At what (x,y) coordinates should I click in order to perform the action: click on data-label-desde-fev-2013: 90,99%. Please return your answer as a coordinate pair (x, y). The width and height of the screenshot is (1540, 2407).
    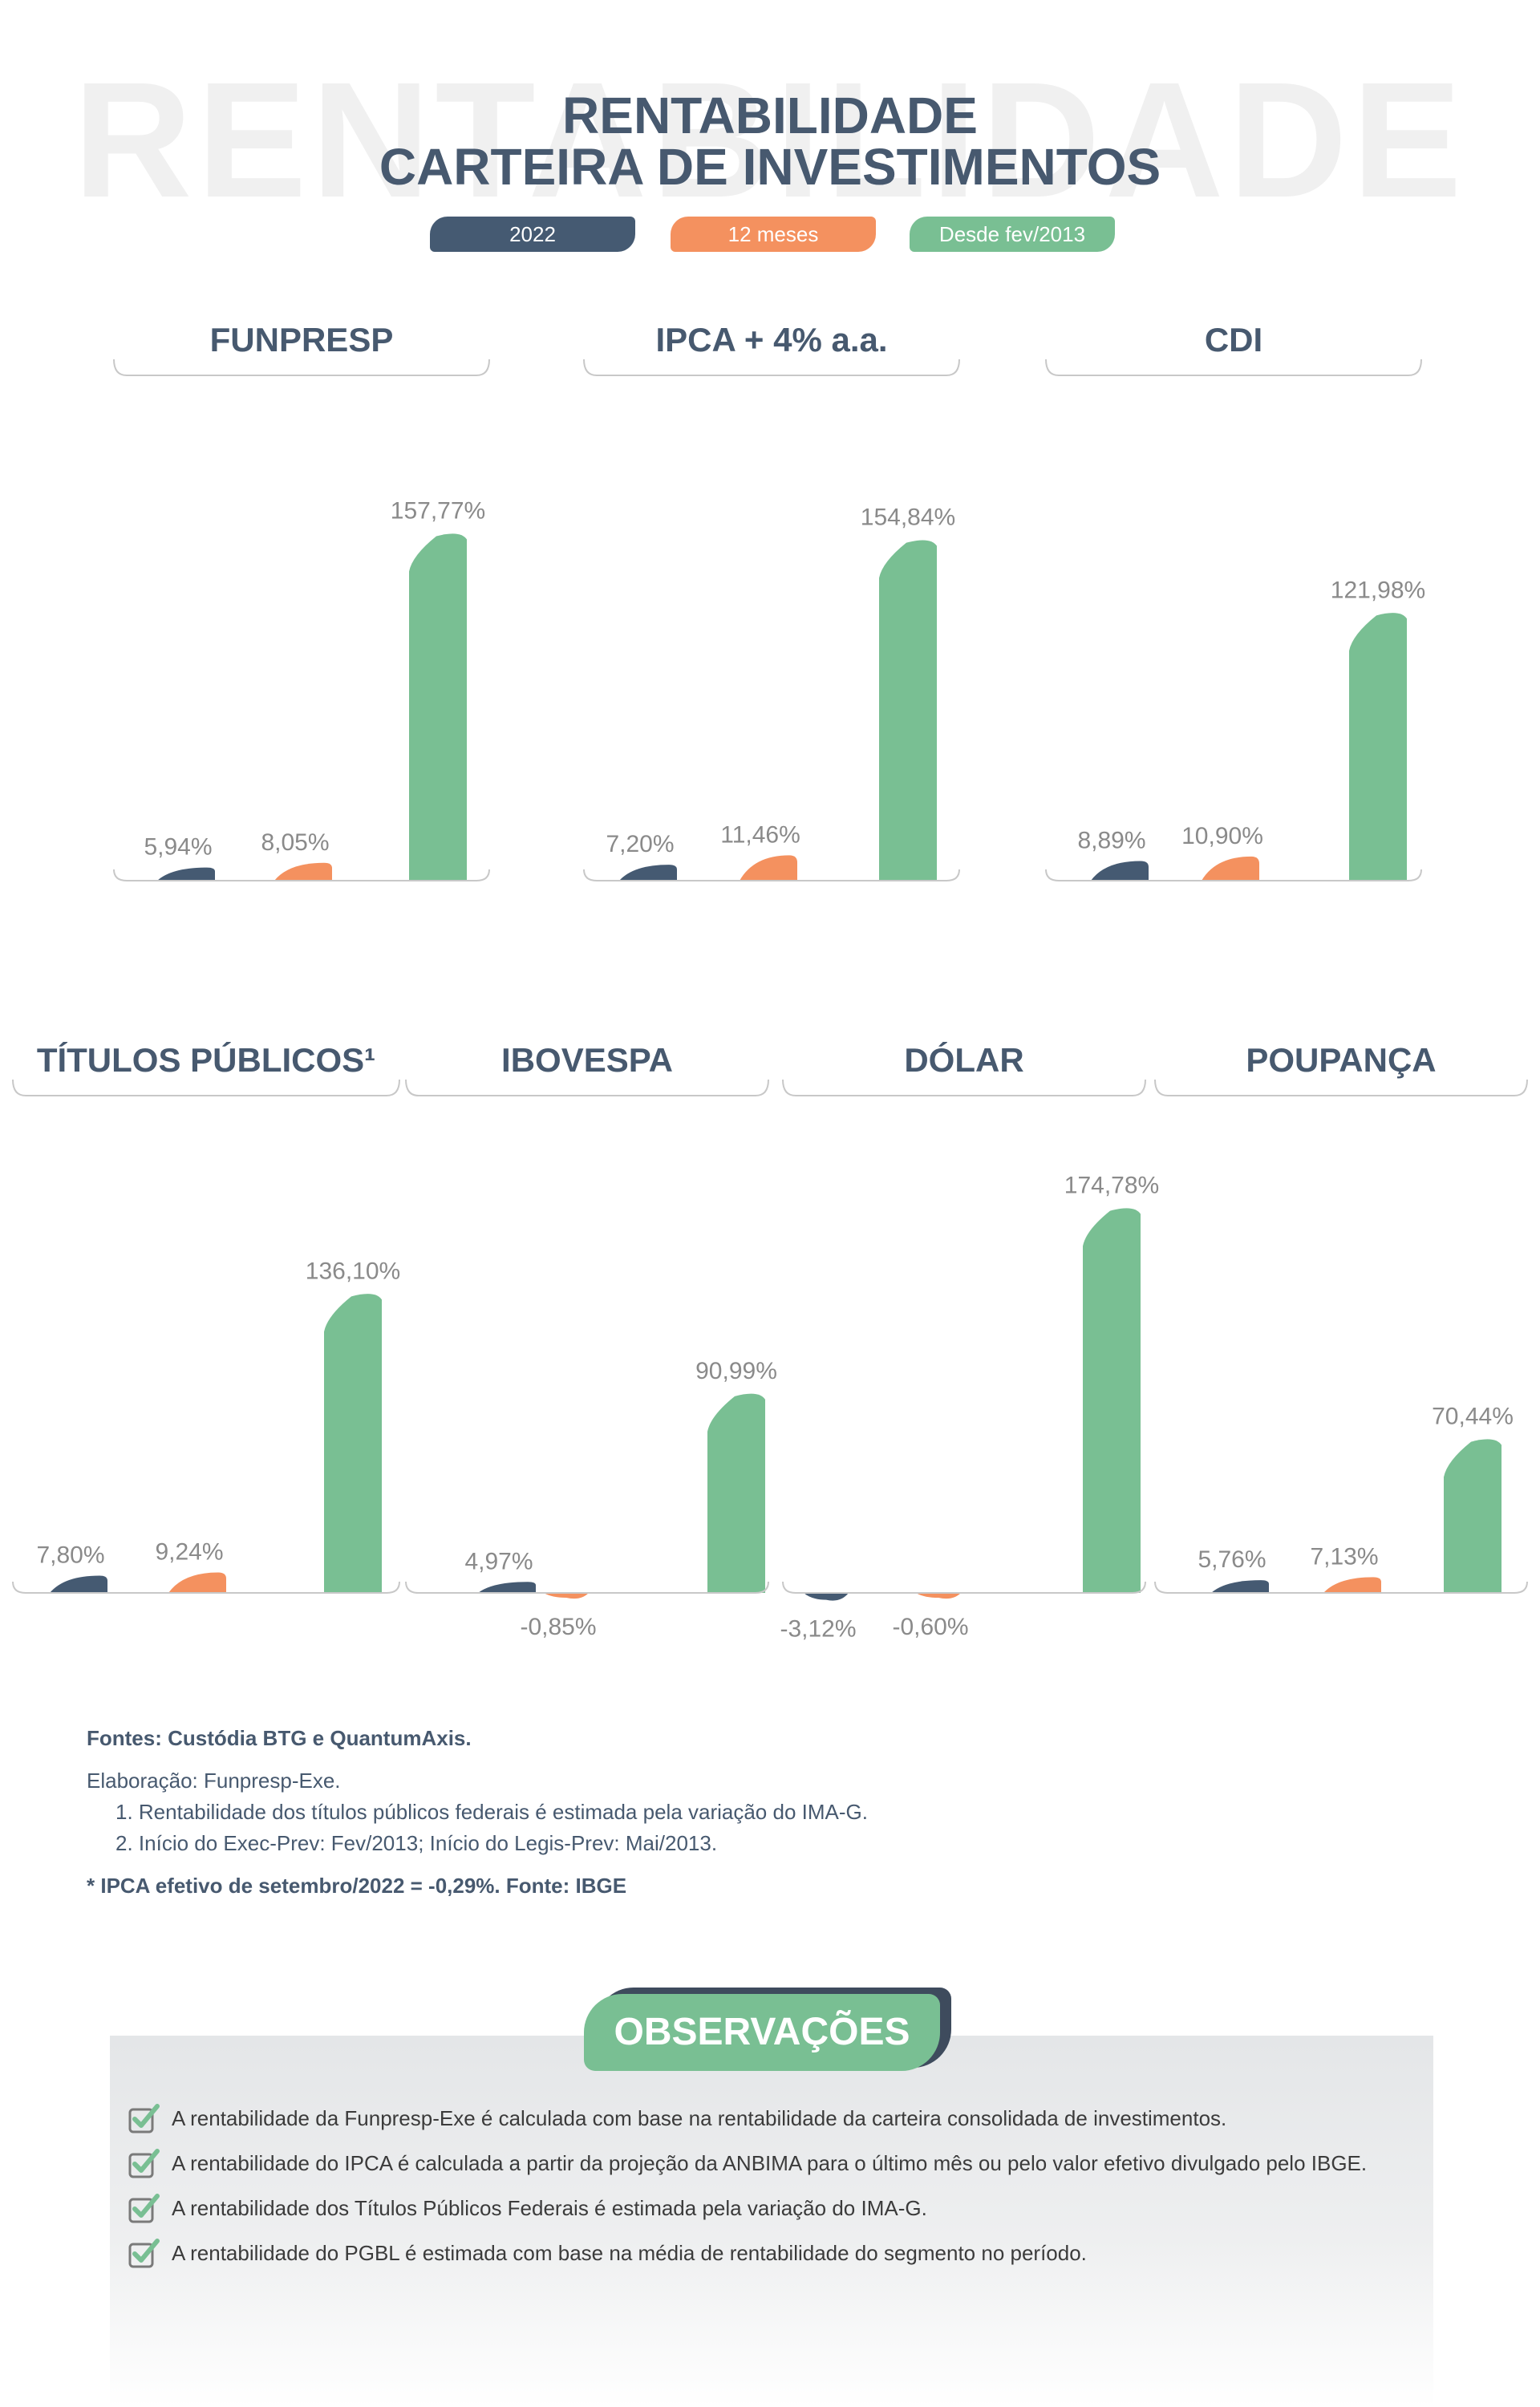
    Looking at the image, I should click on (736, 1371).